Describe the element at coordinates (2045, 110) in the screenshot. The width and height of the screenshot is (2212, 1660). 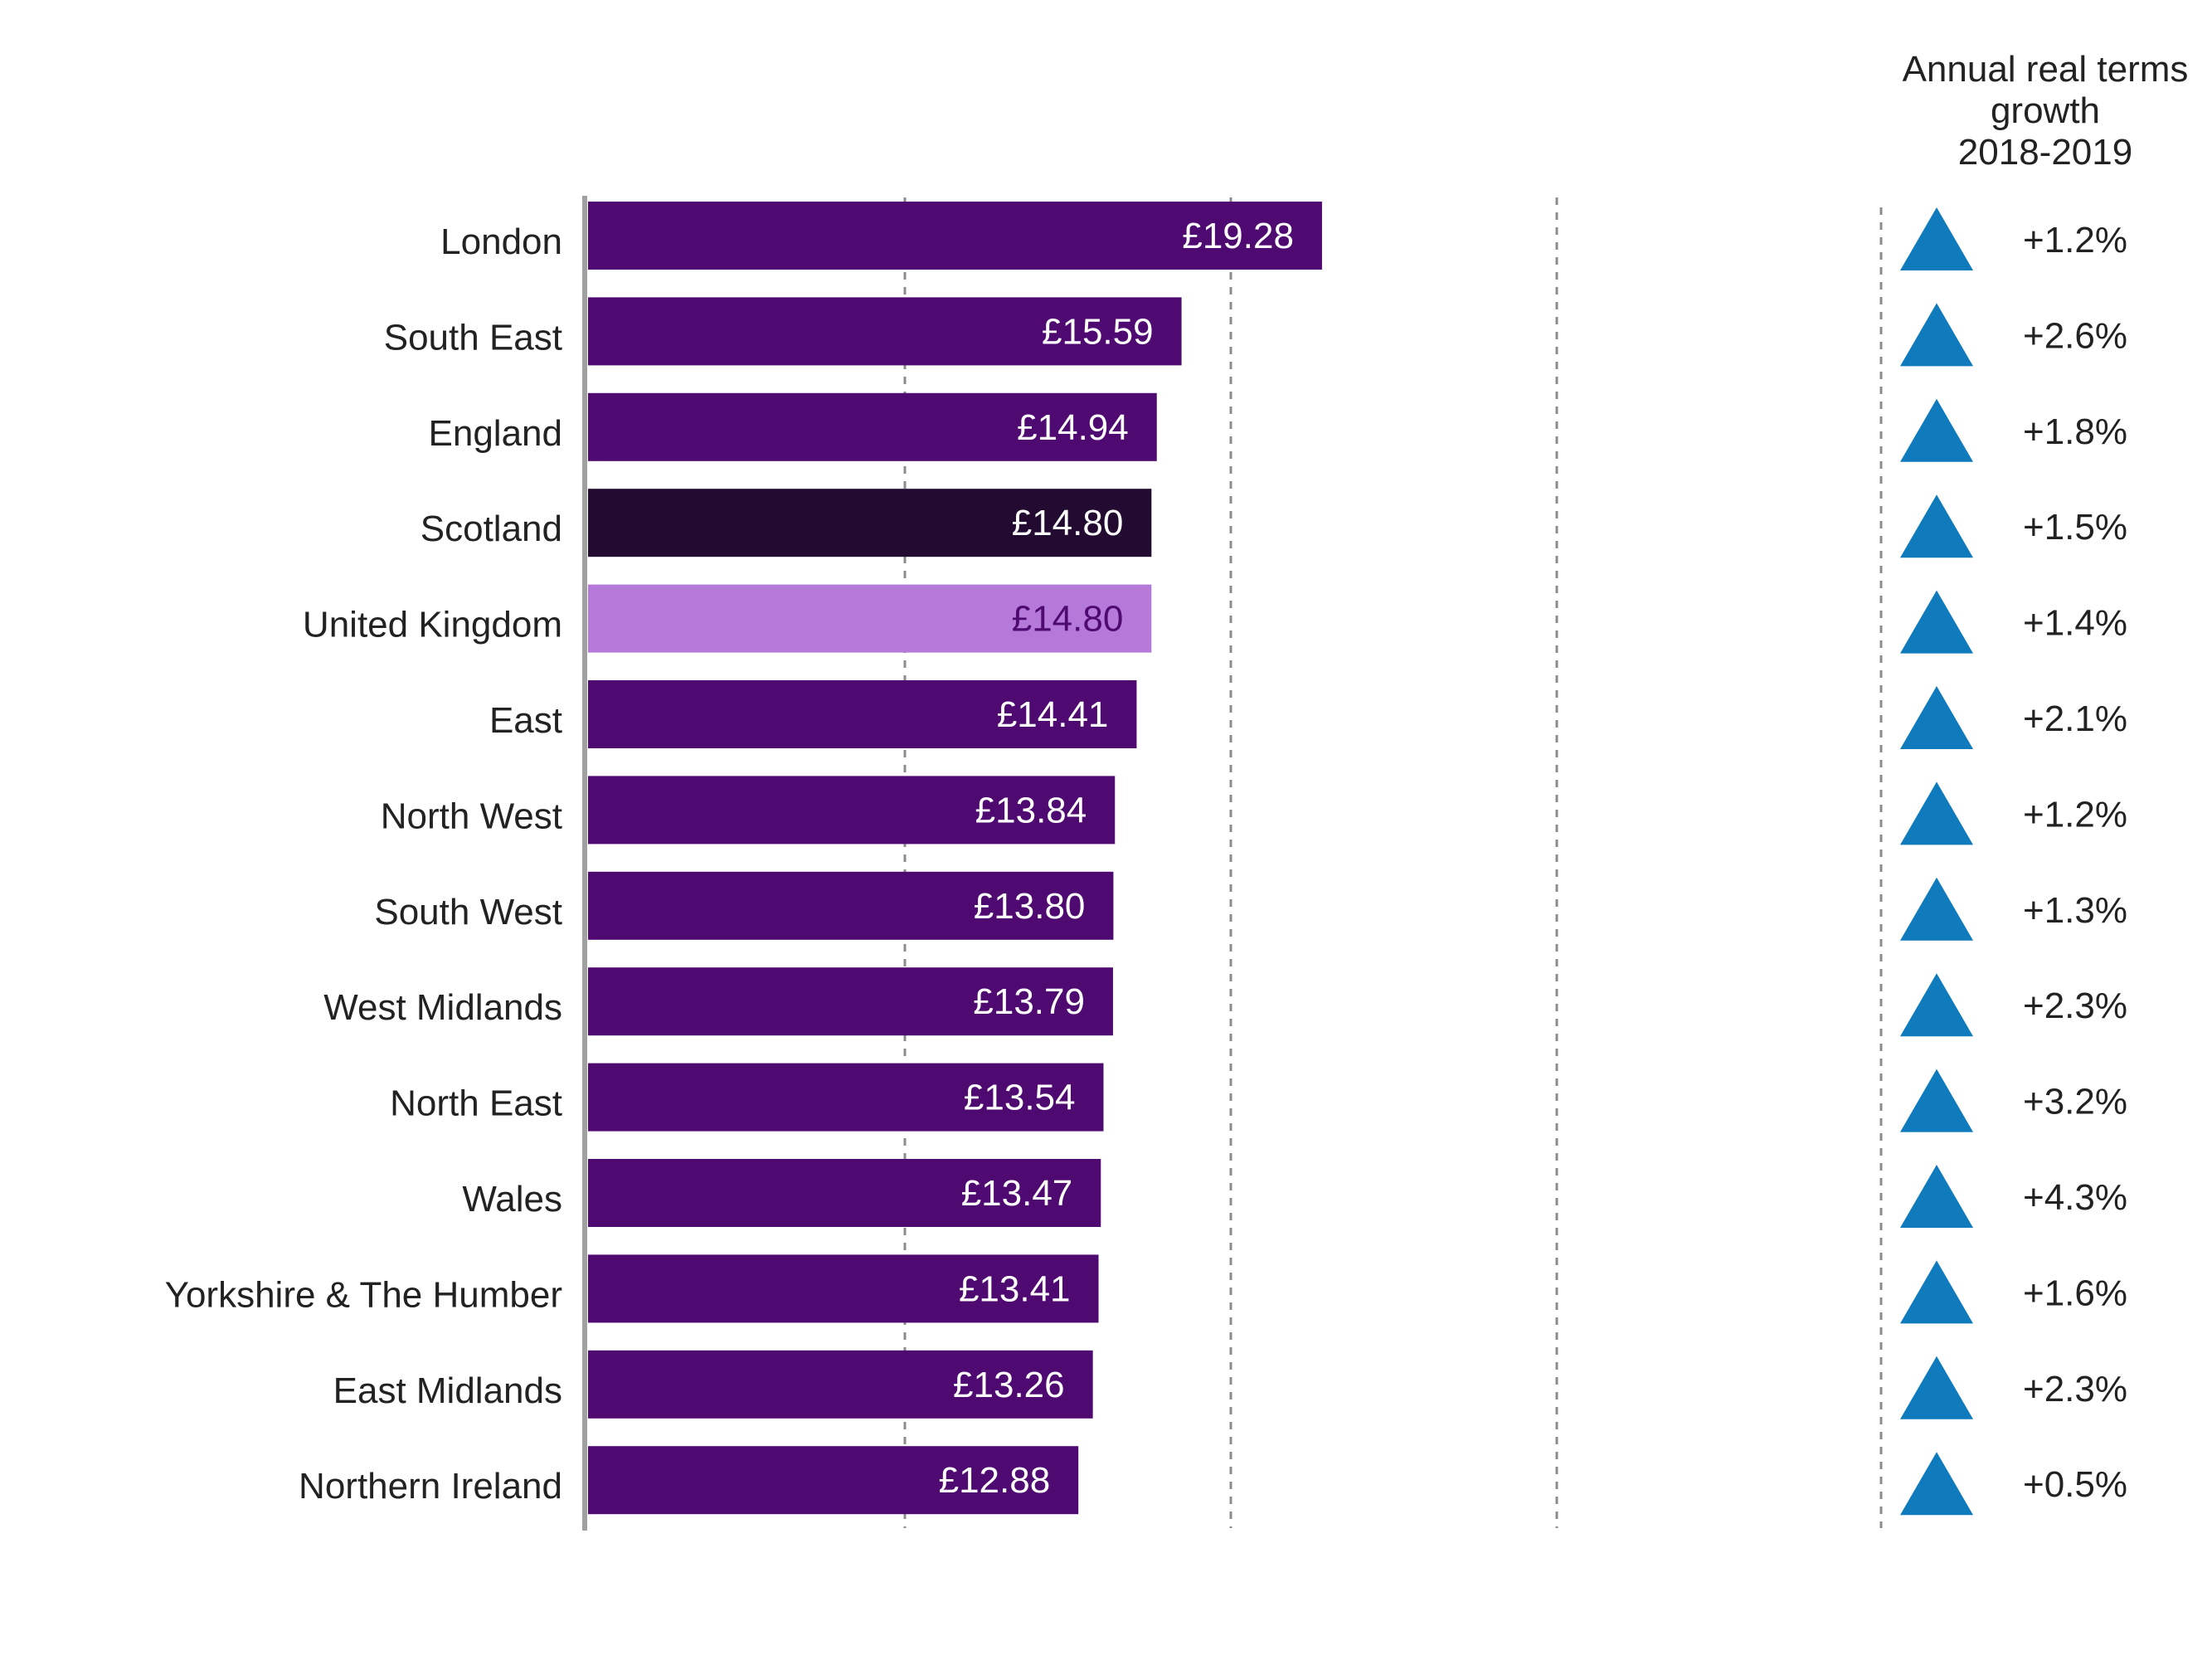
I see `growth-title-line: growth` at that location.